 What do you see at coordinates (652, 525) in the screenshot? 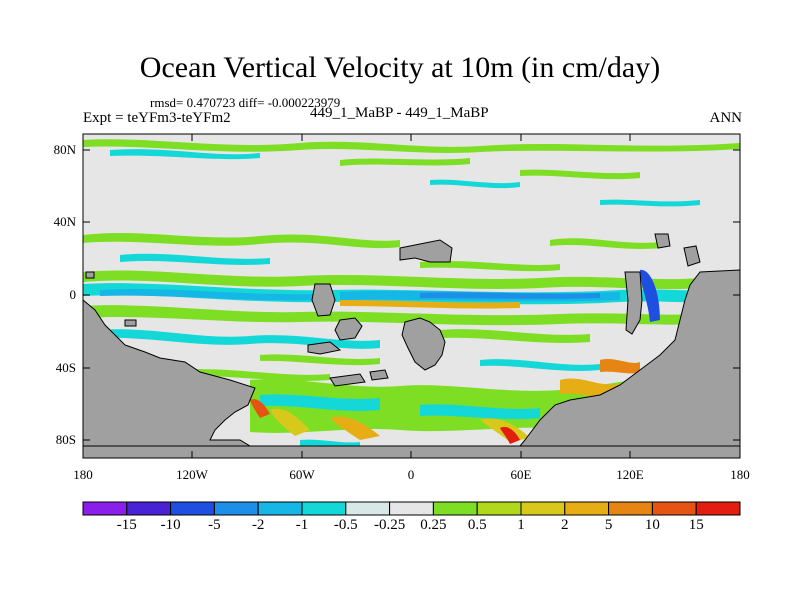
I see `colorbar-label: 10` at bounding box center [652, 525].